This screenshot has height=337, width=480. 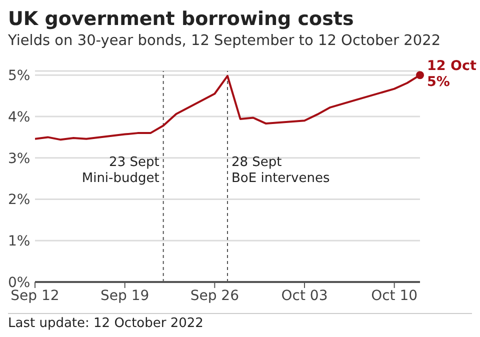 What do you see at coordinates (19, 117) in the screenshot?
I see `y-tick-label: 4%` at bounding box center [19, 117].